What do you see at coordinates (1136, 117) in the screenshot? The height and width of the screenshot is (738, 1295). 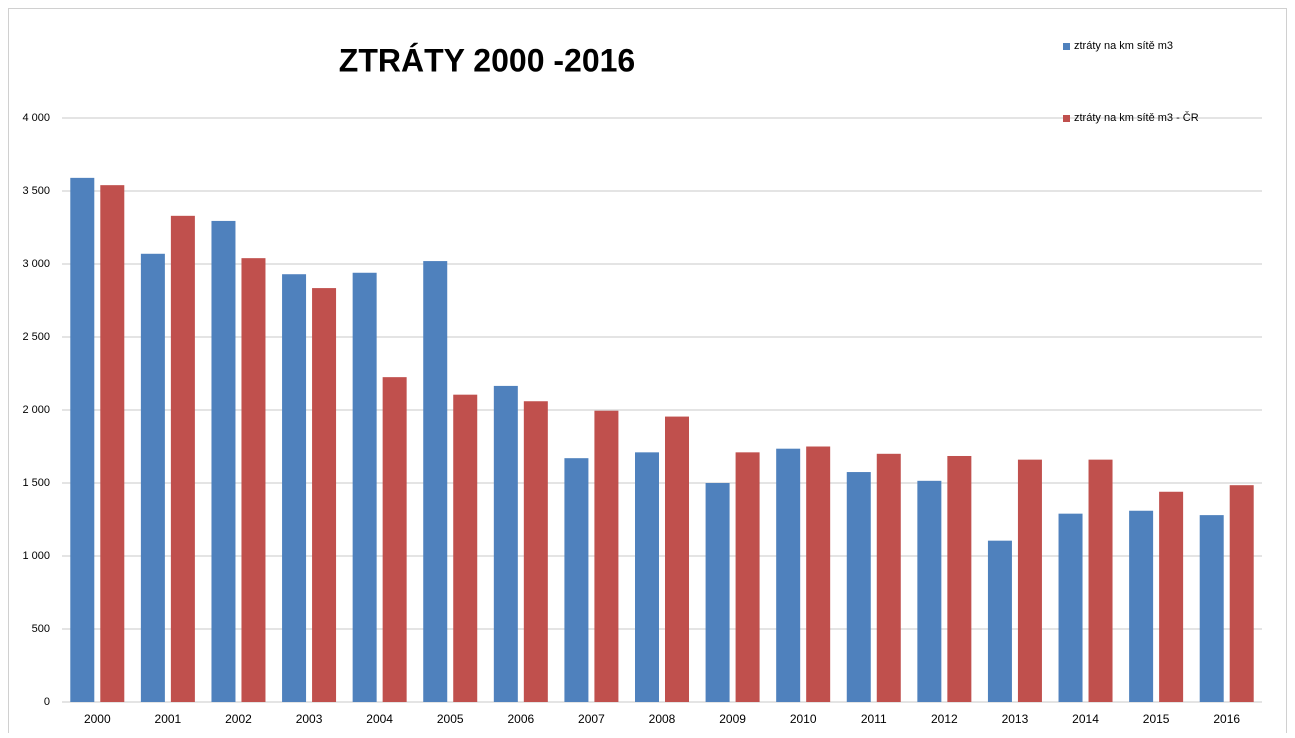 I see `legend-label: ztráty na km sítě m3 - ČR` at bounding box center [1136, 117].